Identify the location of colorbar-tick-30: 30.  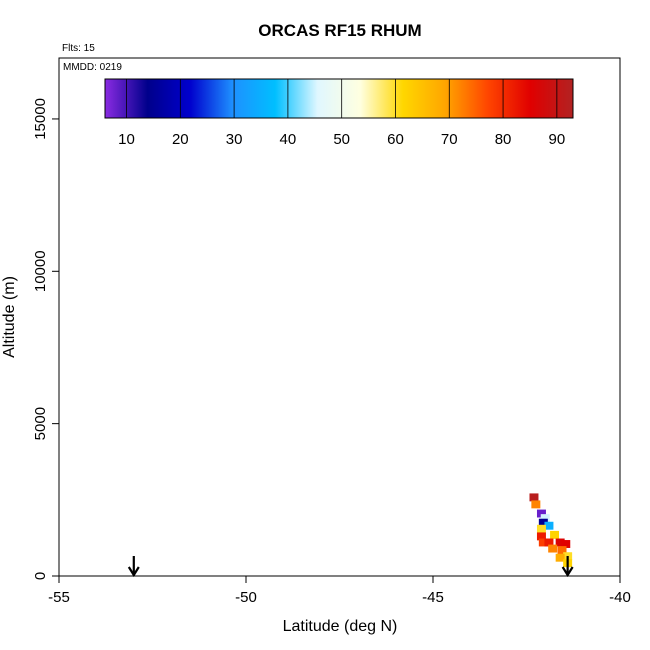
(234, 139).